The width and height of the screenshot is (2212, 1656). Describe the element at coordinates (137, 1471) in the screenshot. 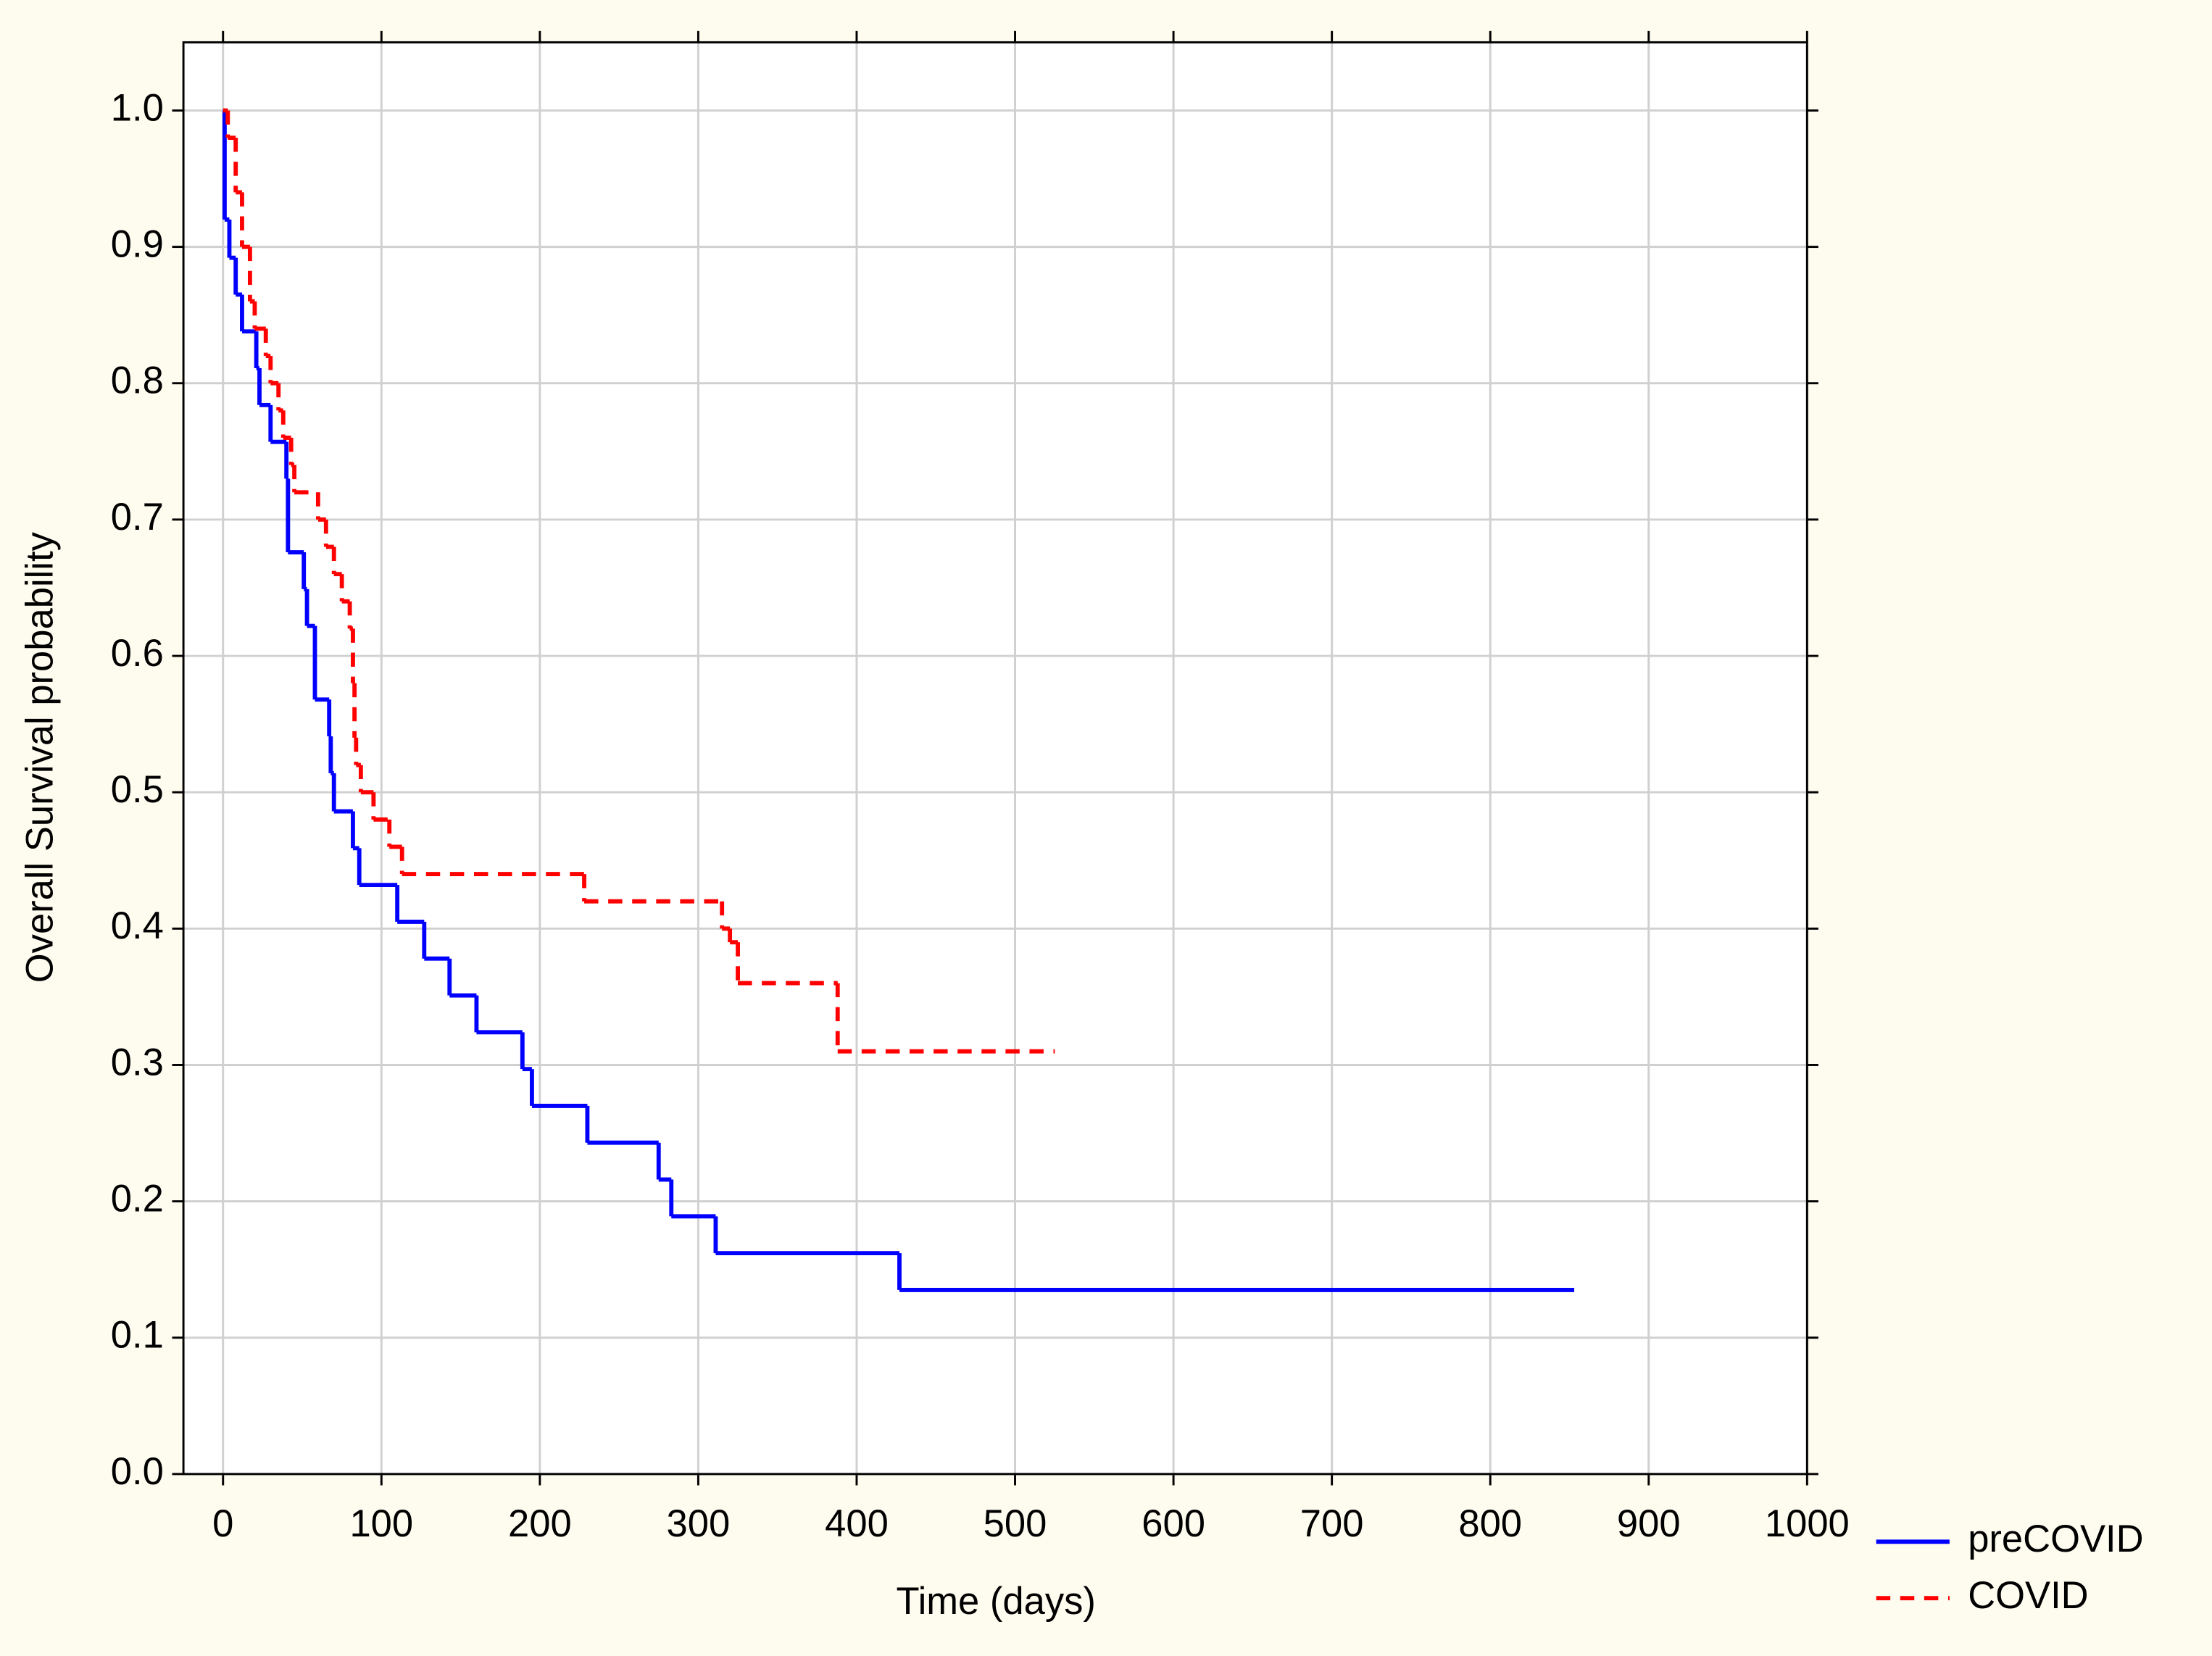

I see `y-tick-label: 0.0` at that location.